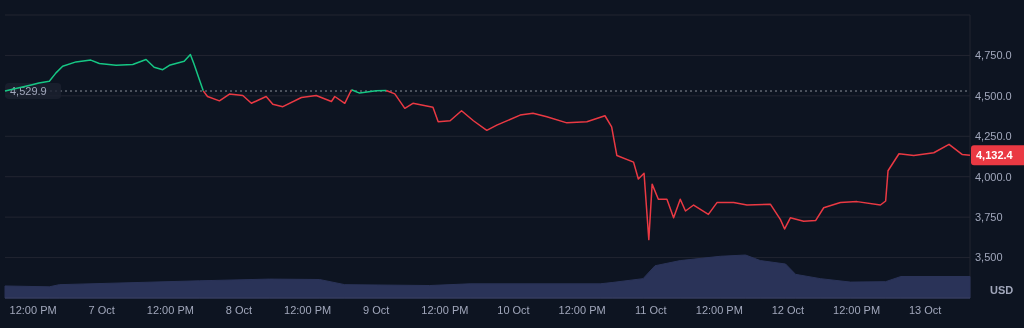  What do you see at coordinates (925, 310) in the screenshot?
I see `x-tick-label: 13 Oct` at bounding box center [925, 310].